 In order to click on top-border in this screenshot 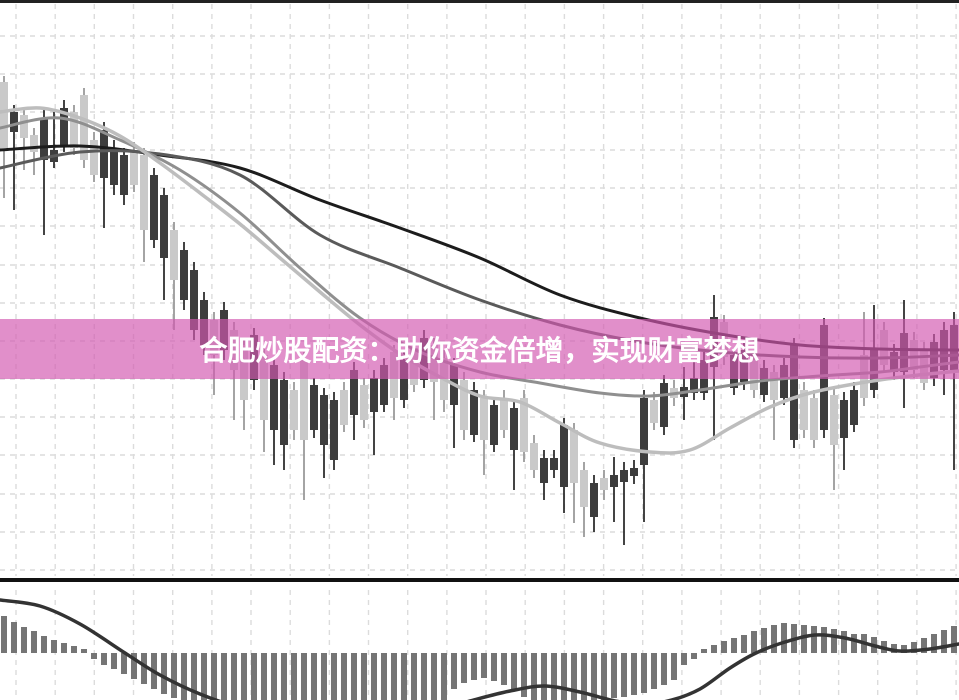, I will do `click(479, 1)`.